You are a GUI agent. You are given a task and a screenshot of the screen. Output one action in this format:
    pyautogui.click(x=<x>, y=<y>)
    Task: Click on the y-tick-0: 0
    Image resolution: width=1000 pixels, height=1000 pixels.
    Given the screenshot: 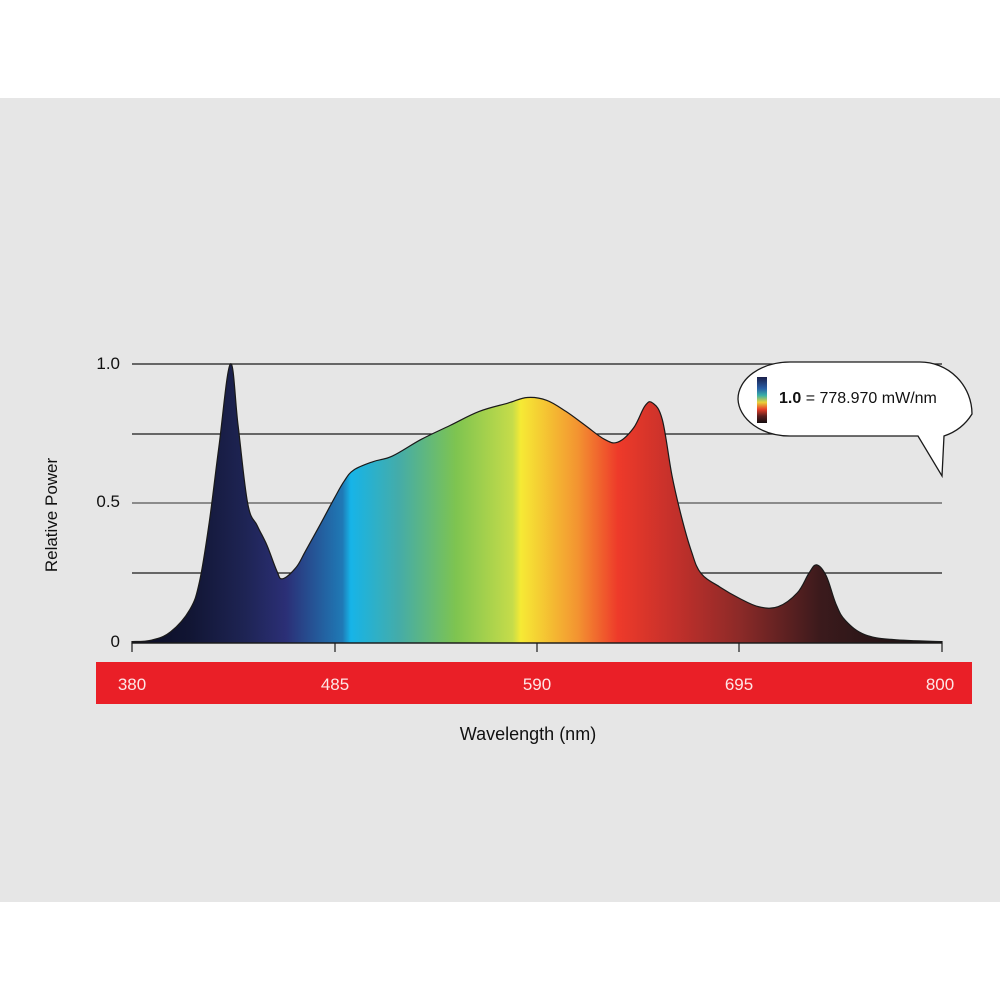 What is the action you would take?
    pyautogui.click(x=115, y=641)
    